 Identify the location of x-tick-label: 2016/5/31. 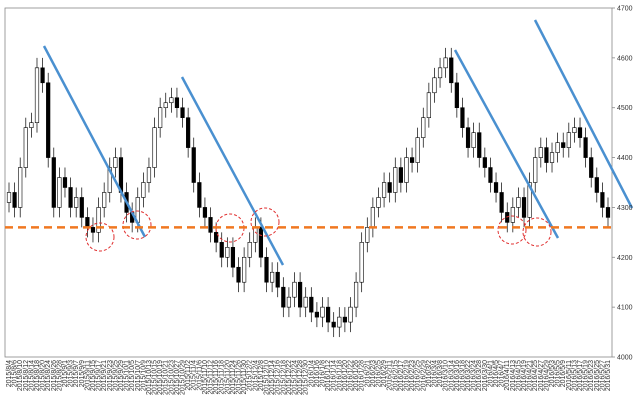
(608, 375).